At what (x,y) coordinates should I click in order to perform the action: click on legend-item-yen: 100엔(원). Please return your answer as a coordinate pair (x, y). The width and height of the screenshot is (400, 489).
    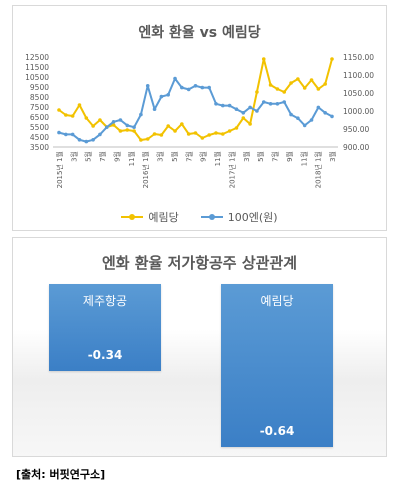
    Looking at the image, I should click on (239, 217).